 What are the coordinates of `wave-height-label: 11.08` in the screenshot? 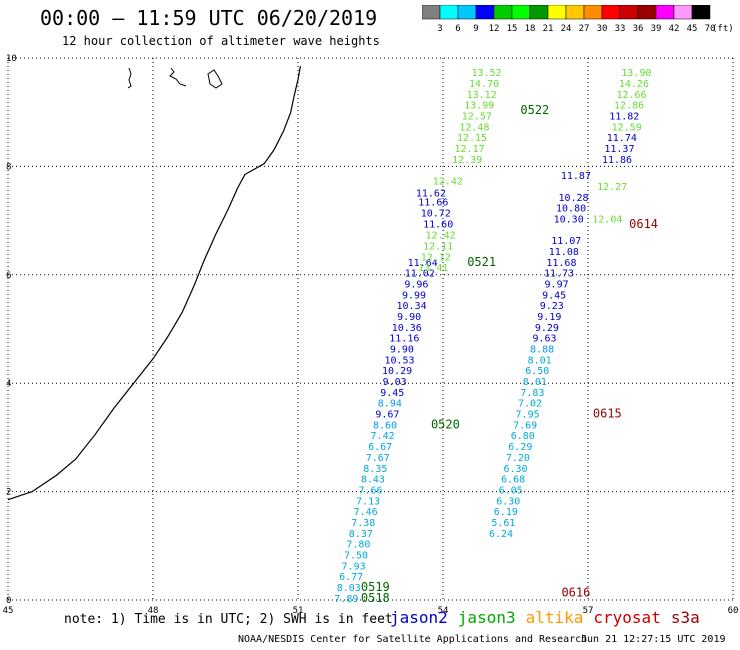 It's located at (564, 252).